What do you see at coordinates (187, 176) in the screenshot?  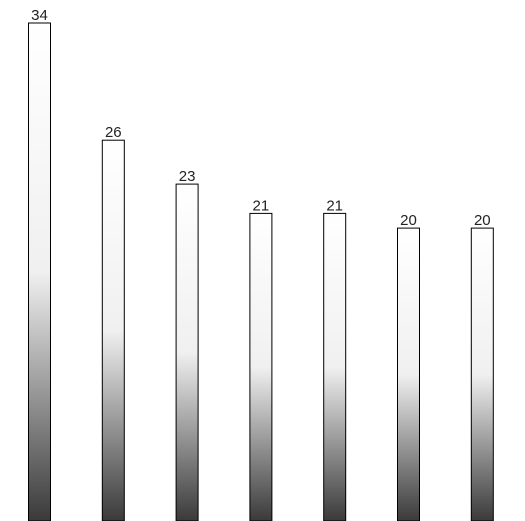 I see `bar-value-label-3: 23` at bounding box center [187, 176].